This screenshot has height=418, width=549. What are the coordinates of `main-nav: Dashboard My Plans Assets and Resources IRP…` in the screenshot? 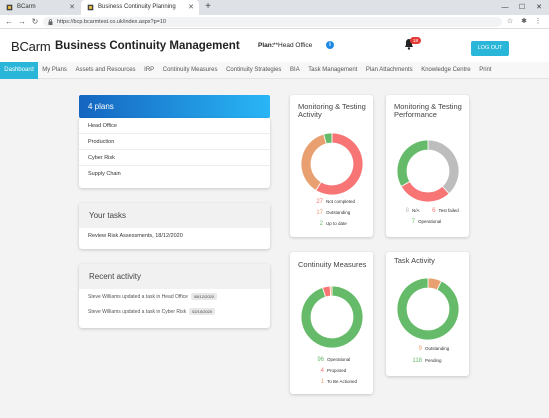 It's located at (274, 70).